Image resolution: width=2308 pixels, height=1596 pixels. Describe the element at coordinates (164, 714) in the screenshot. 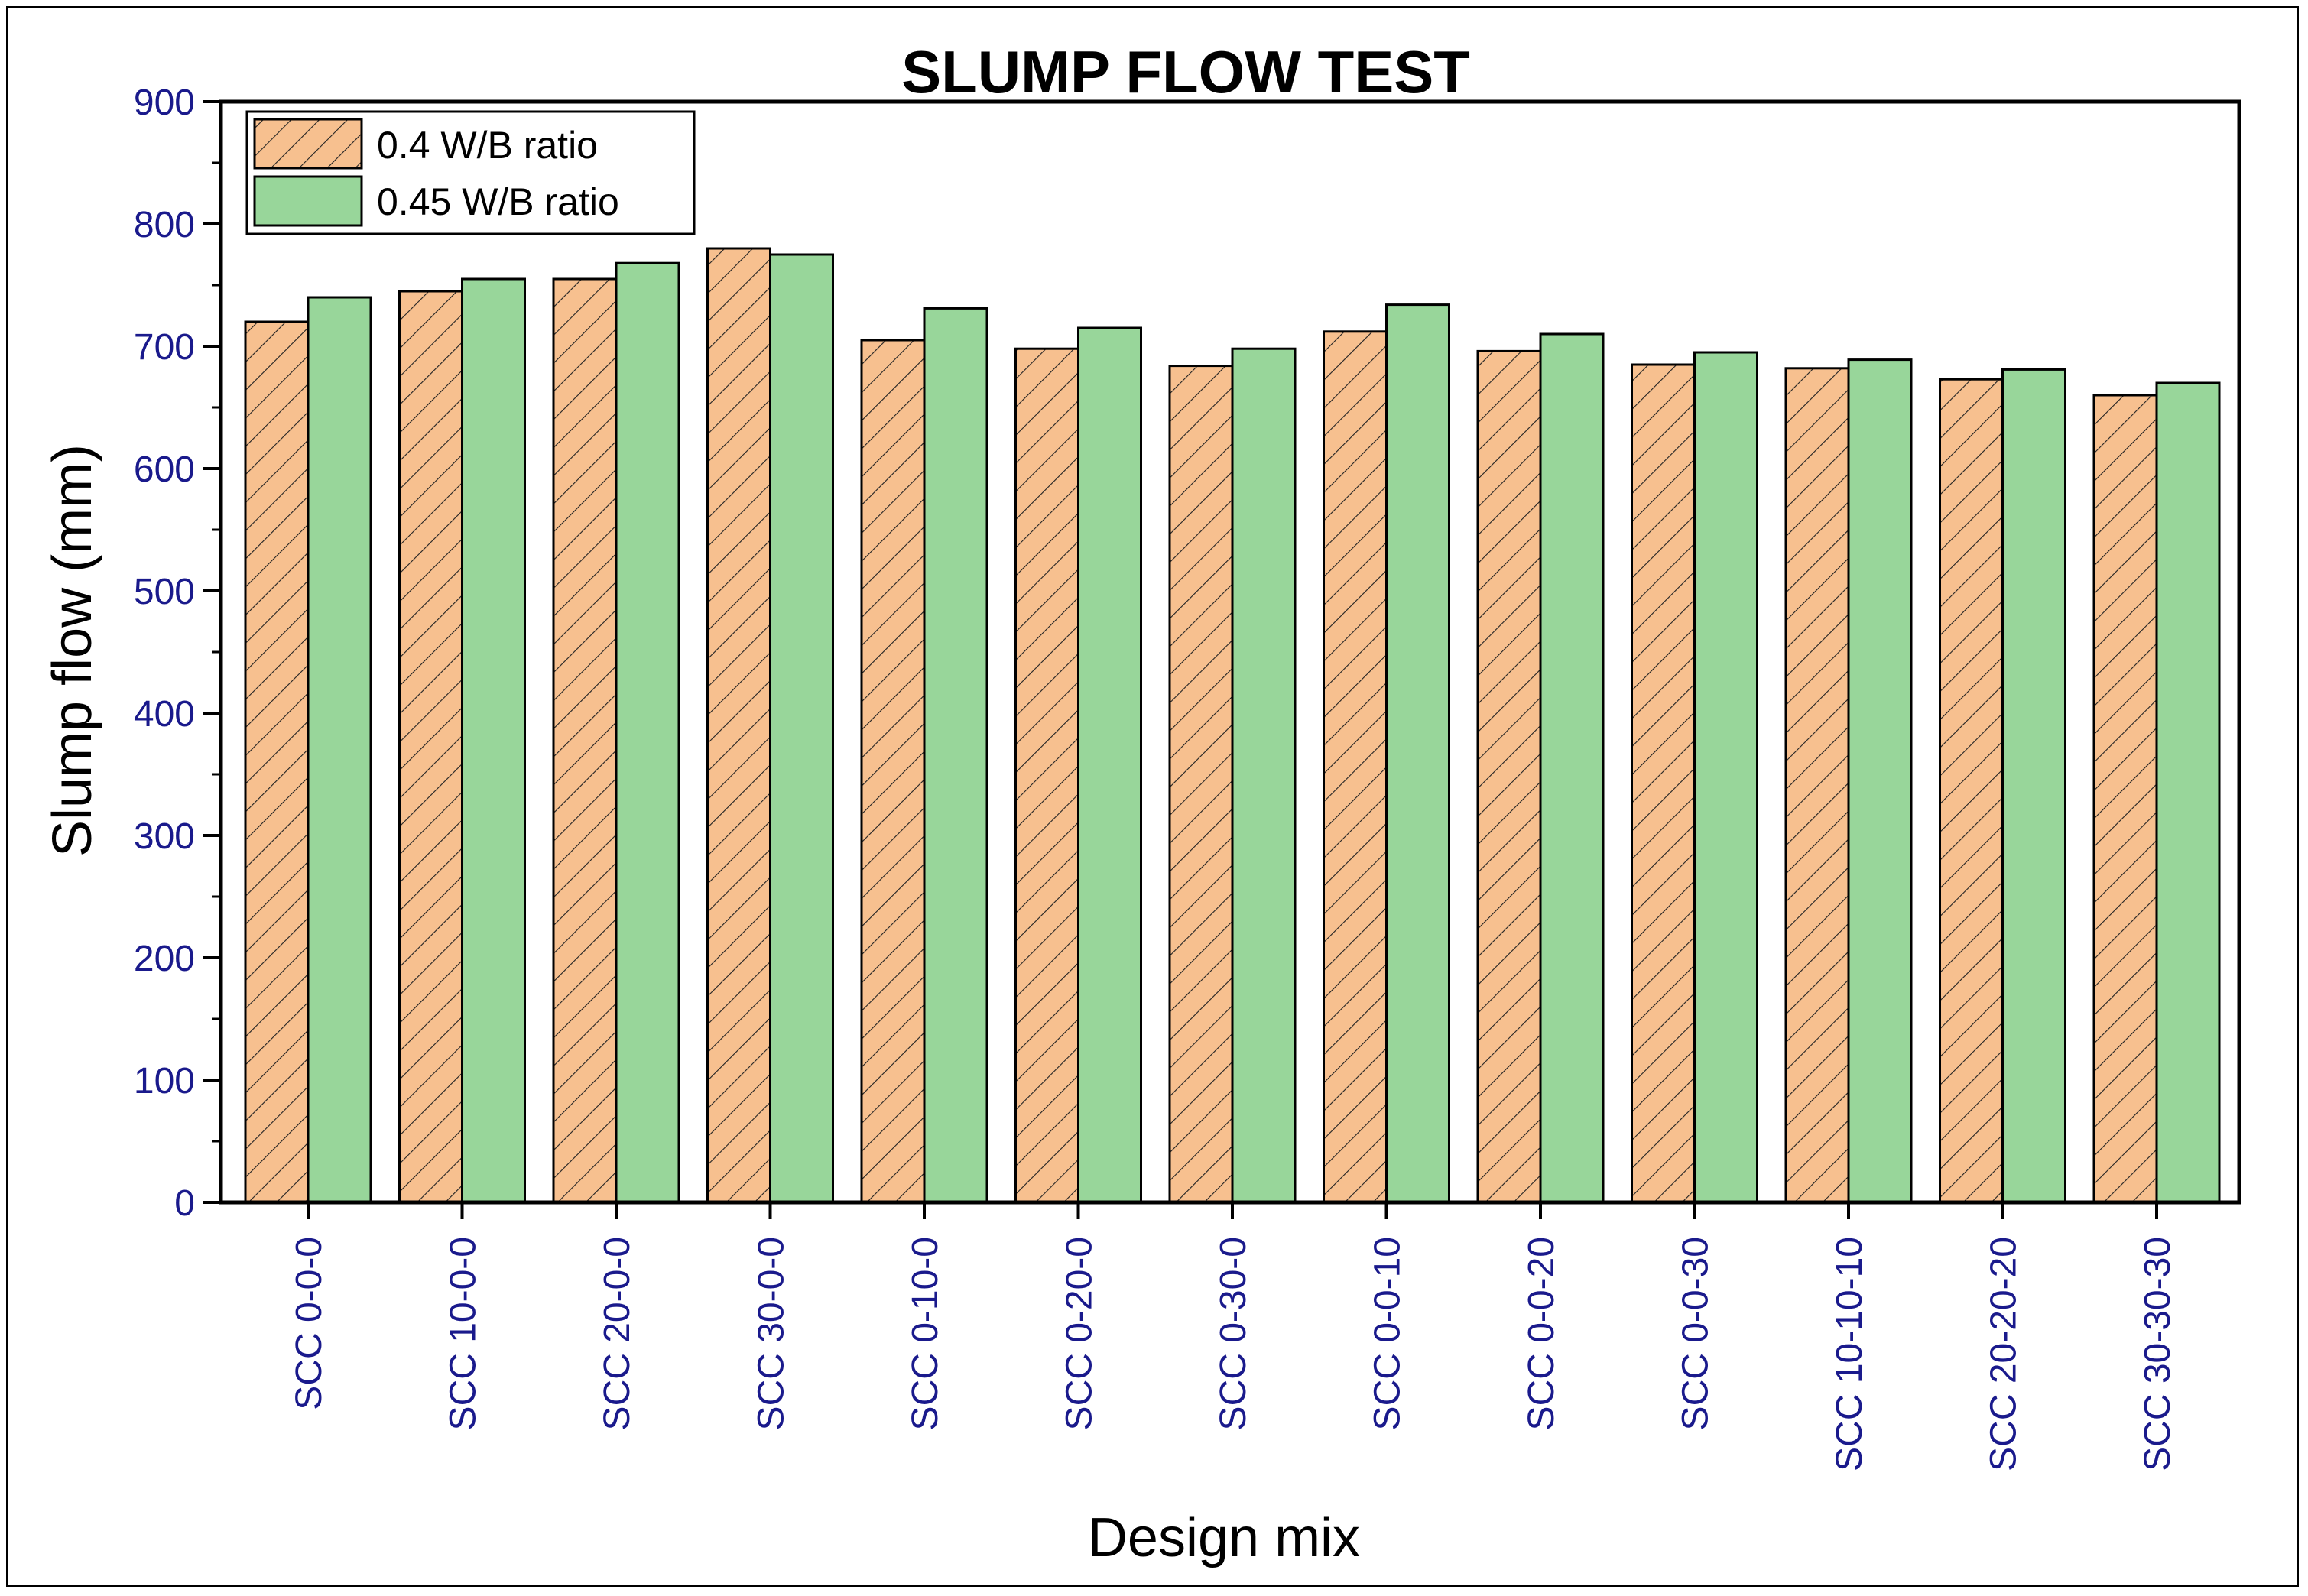

I see `y-tick-label: 400` at that location.